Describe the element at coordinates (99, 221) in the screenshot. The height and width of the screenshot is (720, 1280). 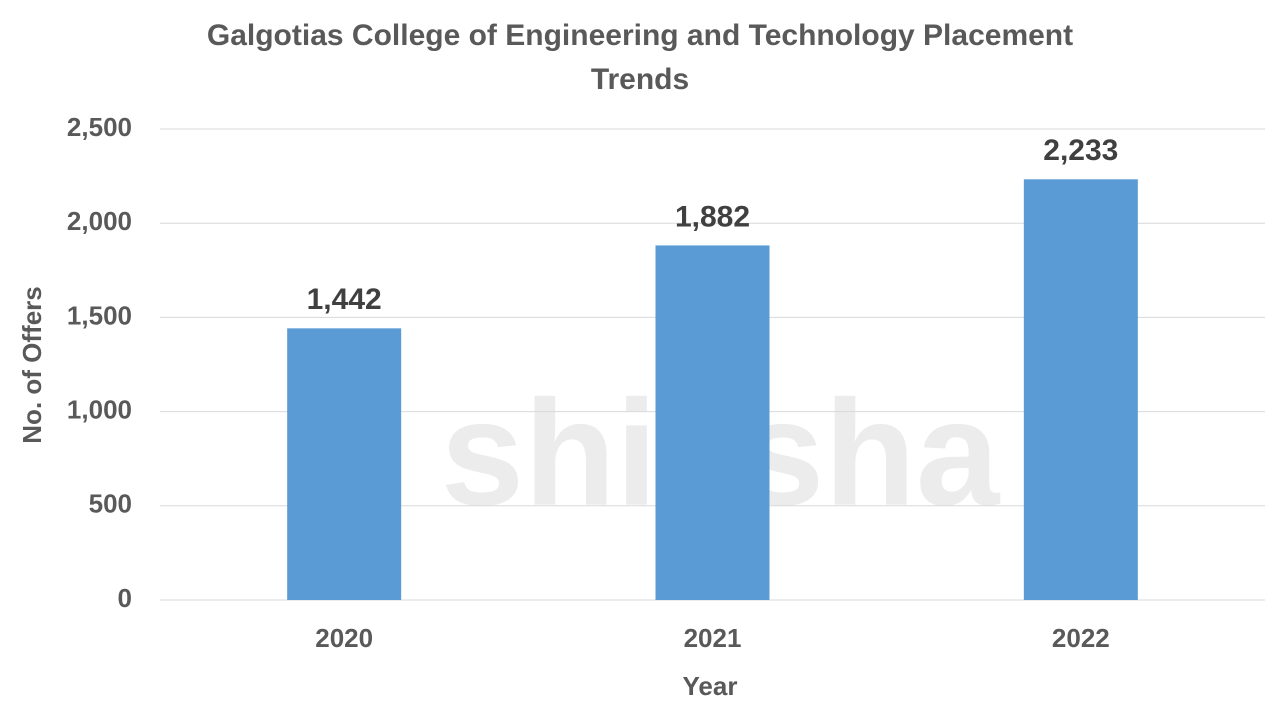
I see `y-tick-label: 2,000` at that location.